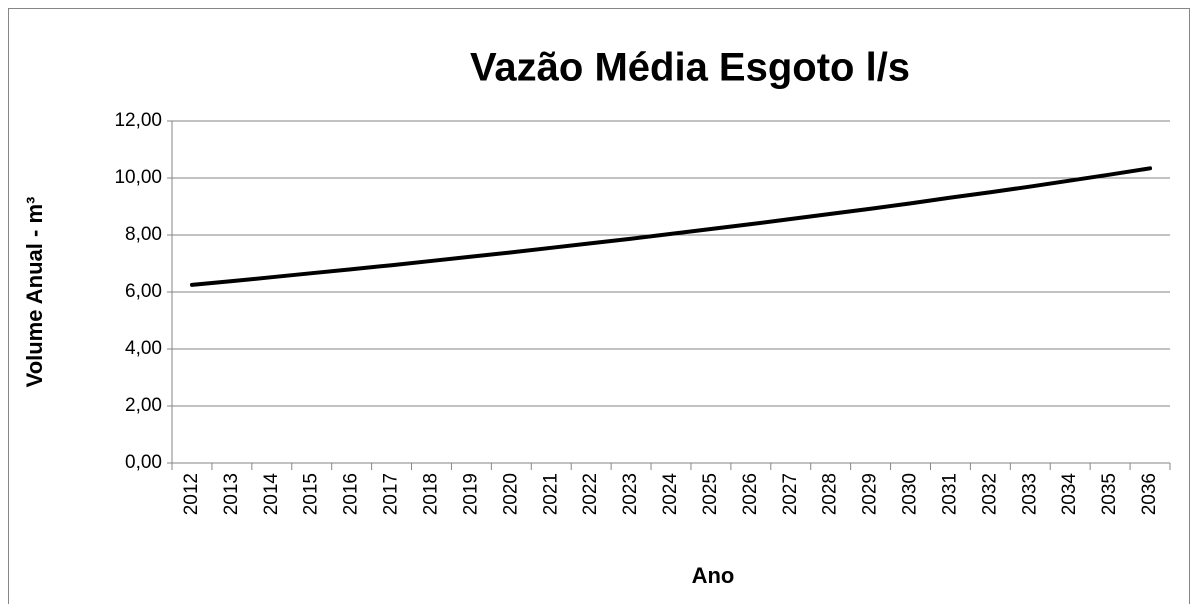 This screenshot has width=1190, height=604. Describe the element at coordinates (34, 292) in the screenshot. I see `y-axis-title: Volume Anual - m³` at that location.